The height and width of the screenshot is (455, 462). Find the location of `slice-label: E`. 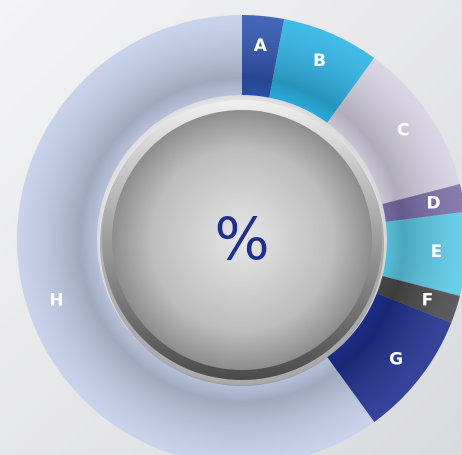

slice-label: E is located at coordinates (437, 252).